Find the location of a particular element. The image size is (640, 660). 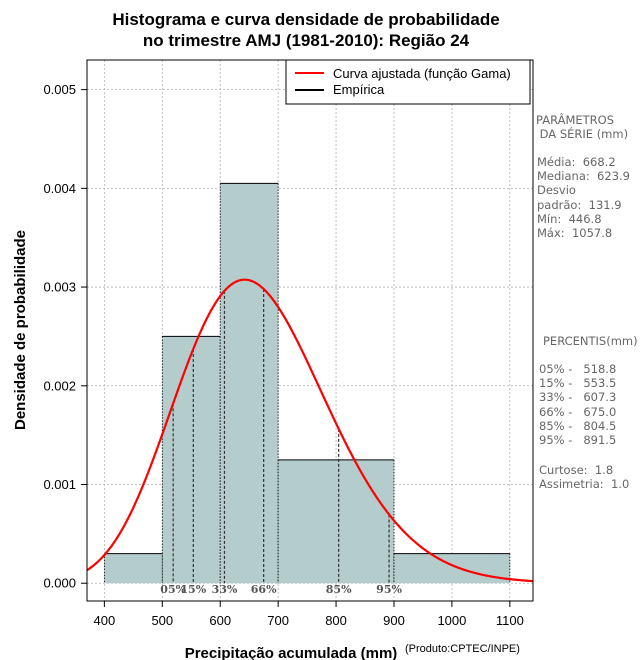

percentiles-title: PERCENTIS(mm) is located at coordinates (590, 341).